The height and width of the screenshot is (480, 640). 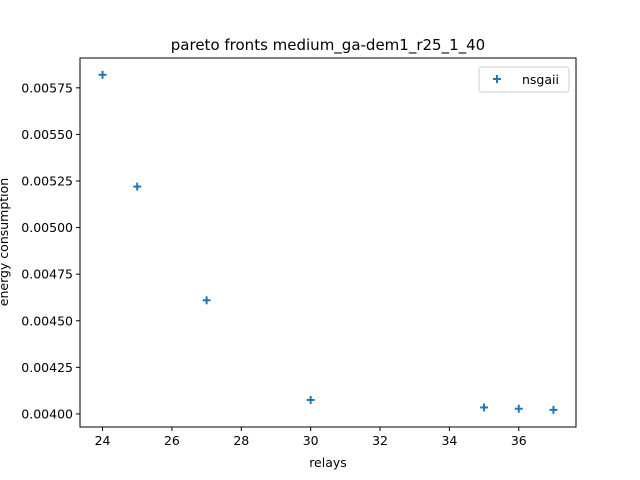 What do you see at coordinates (47, 413) in the screenshot?
I see `y-tick-label: 0.00400` at bounding box center [47, 413].